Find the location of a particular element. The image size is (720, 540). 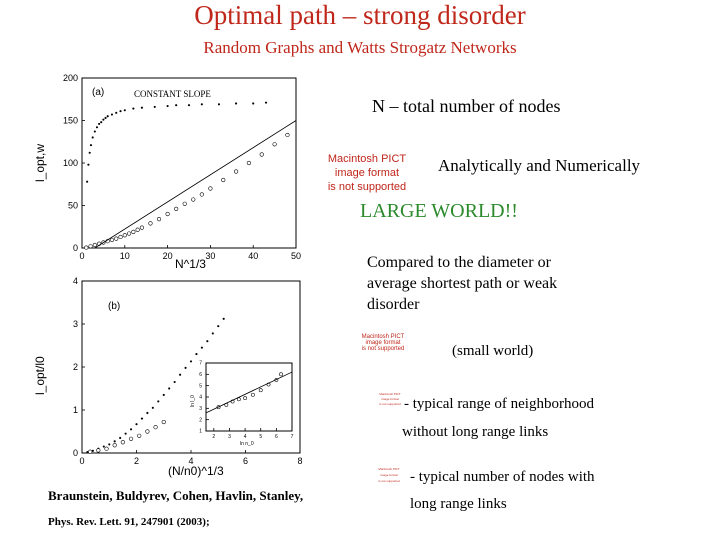

small-world-label: (small world) is located at coordinates (493, 351).